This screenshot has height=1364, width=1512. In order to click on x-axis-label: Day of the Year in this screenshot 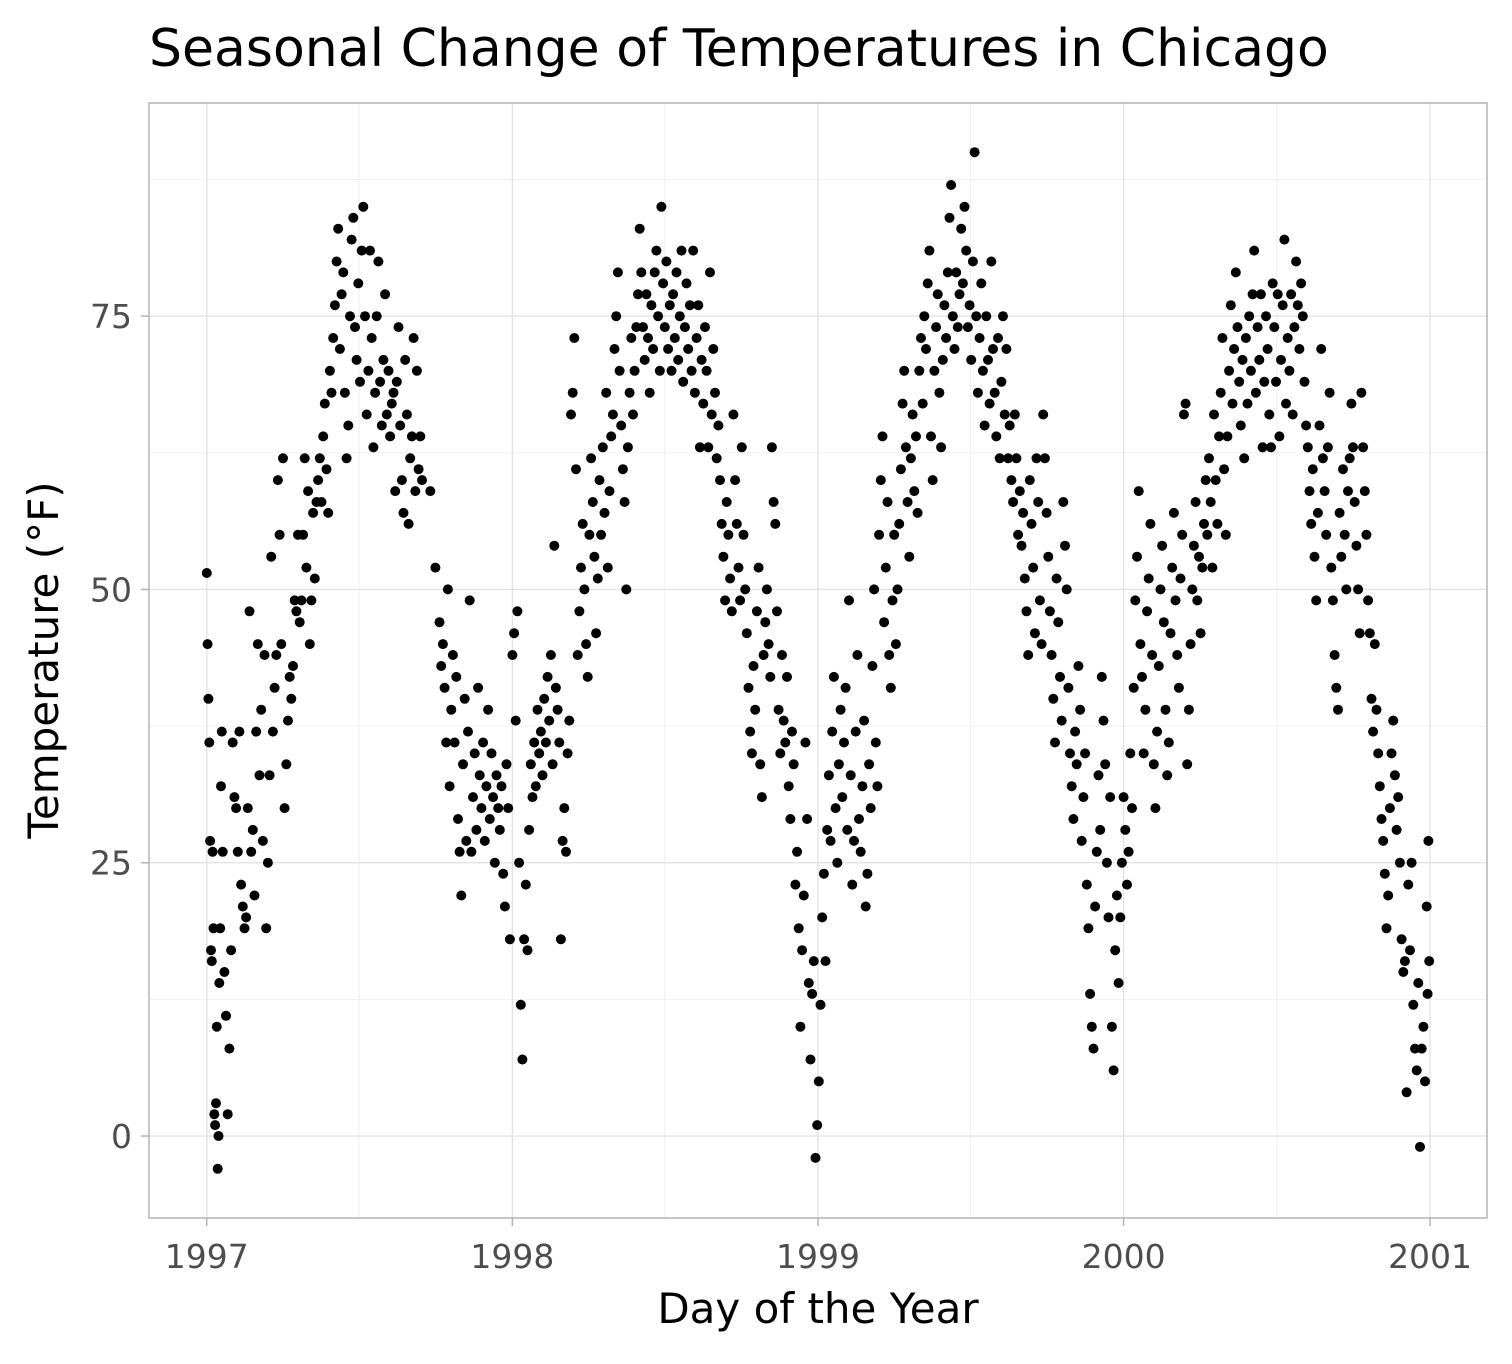, I will do `click(818, 1308)`.